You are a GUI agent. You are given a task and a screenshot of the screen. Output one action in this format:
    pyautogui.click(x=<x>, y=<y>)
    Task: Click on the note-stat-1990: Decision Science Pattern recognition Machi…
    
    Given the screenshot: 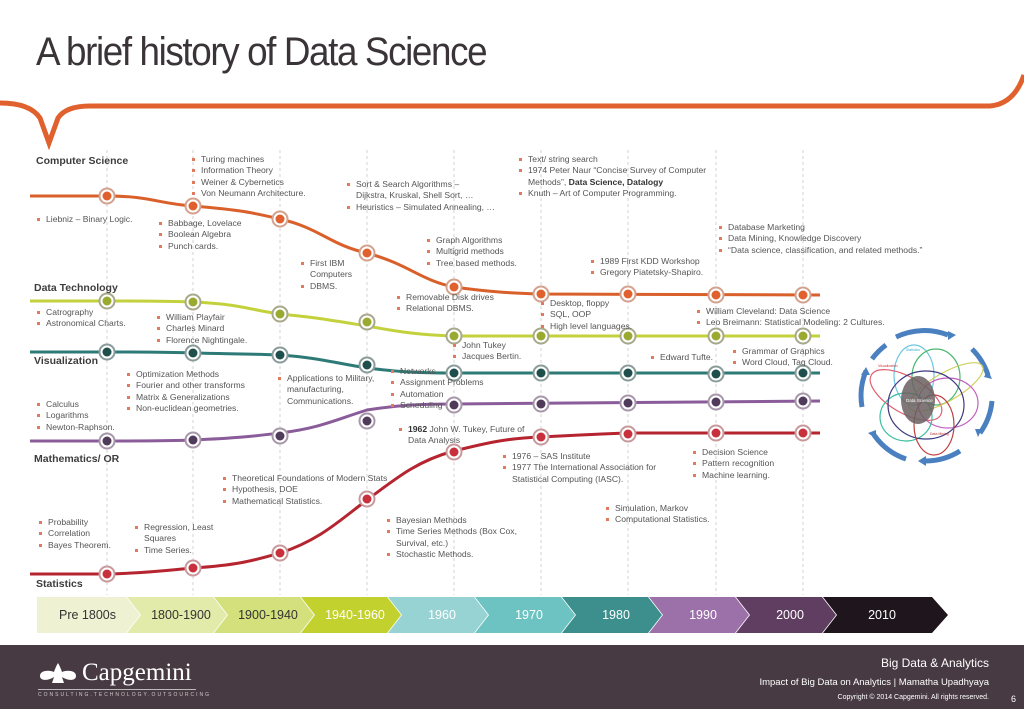 What is the action you would take?
    pyautogui.click(x=733, y=464)
    